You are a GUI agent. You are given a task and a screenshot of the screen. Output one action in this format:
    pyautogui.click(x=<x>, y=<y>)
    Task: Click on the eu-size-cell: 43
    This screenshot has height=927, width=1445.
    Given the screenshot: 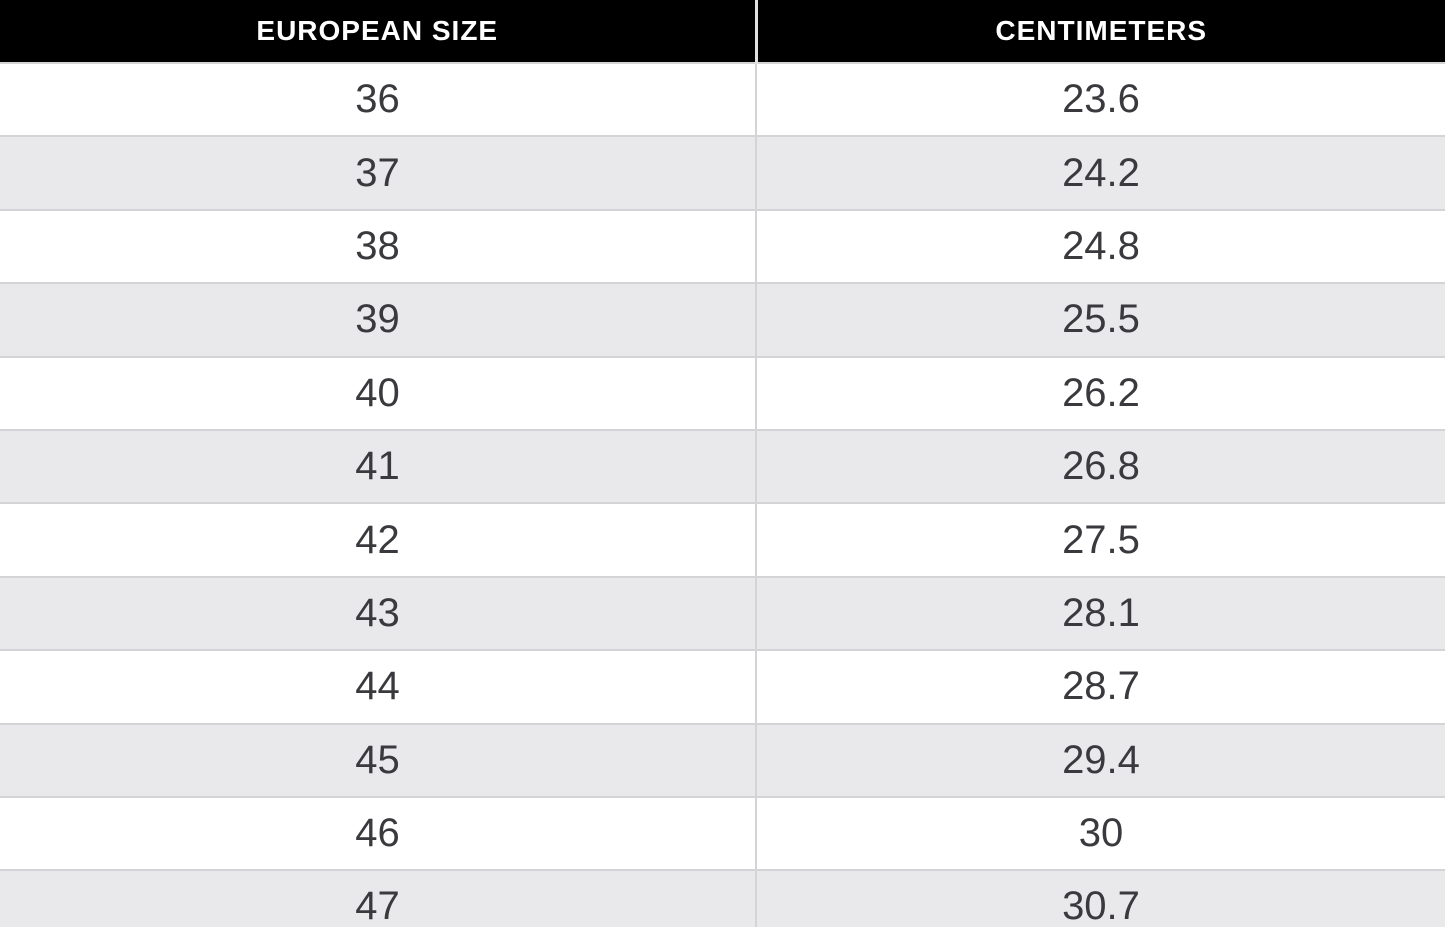 What is the action you would take?
    pyautogui.click(x=378, y=613)
    